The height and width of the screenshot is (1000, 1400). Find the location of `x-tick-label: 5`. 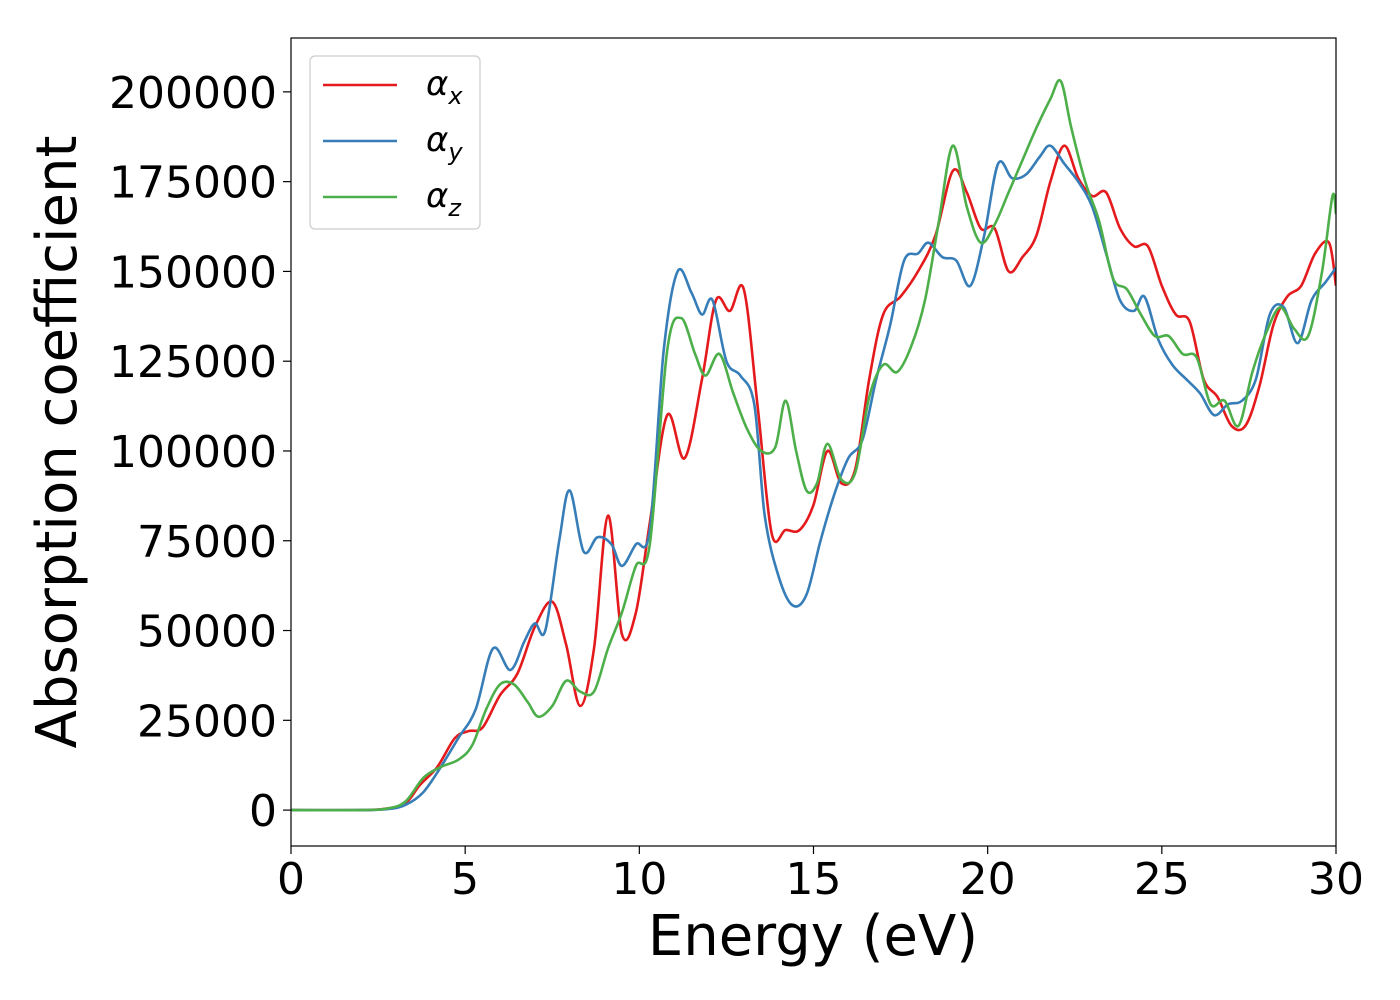

x-tick-label: 5 is located at coordinates (465, 879).